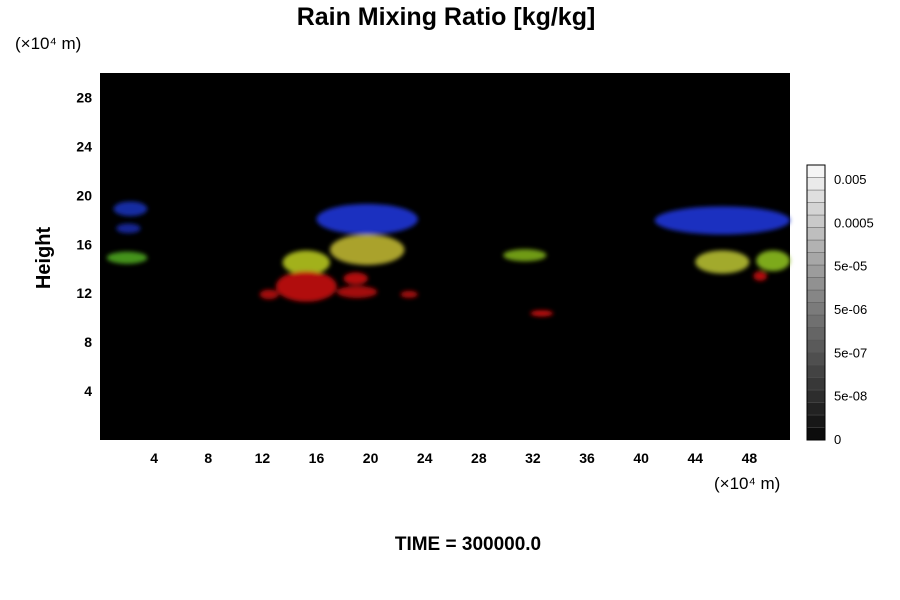 Image resolution: width=900 pixels, height=600 pixels. What do you see at coordinates (854, 222) in the screenshot?
I see `colorbar-label-1: 0.0005` at bounding box center [854, 222].